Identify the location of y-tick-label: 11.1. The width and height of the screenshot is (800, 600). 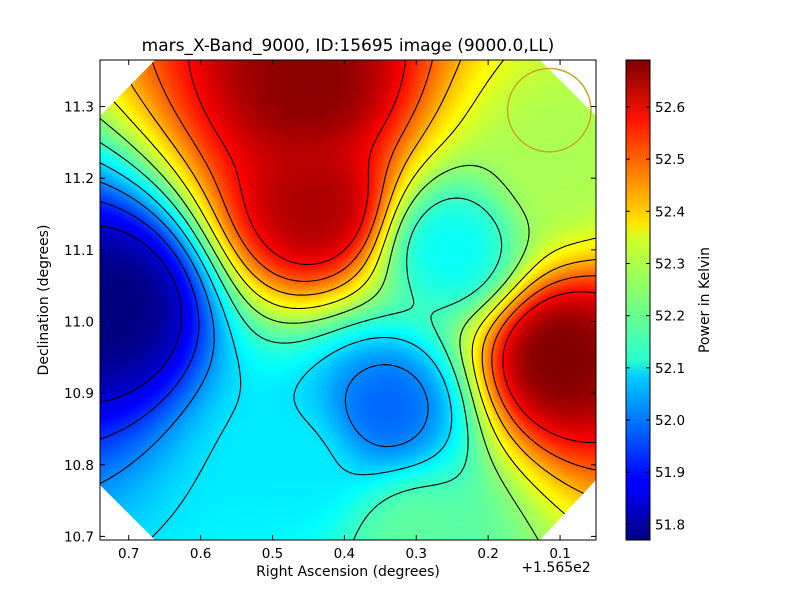
(79, 251).